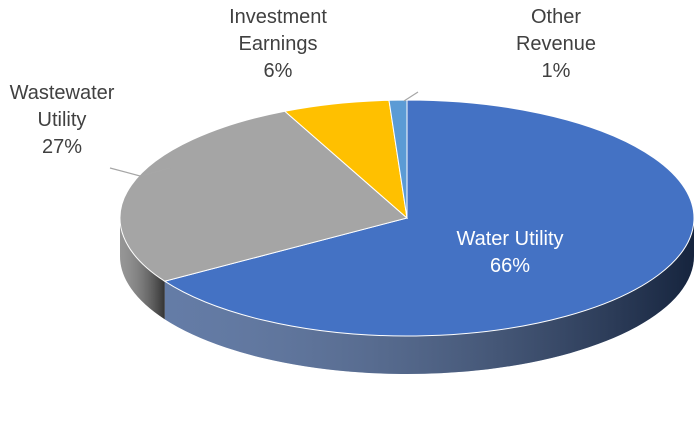  What do you see at coordinates (510, 253) in the screenshot?
I see `slice-label: Water Utility 66%` at bounding box center [510, 253].